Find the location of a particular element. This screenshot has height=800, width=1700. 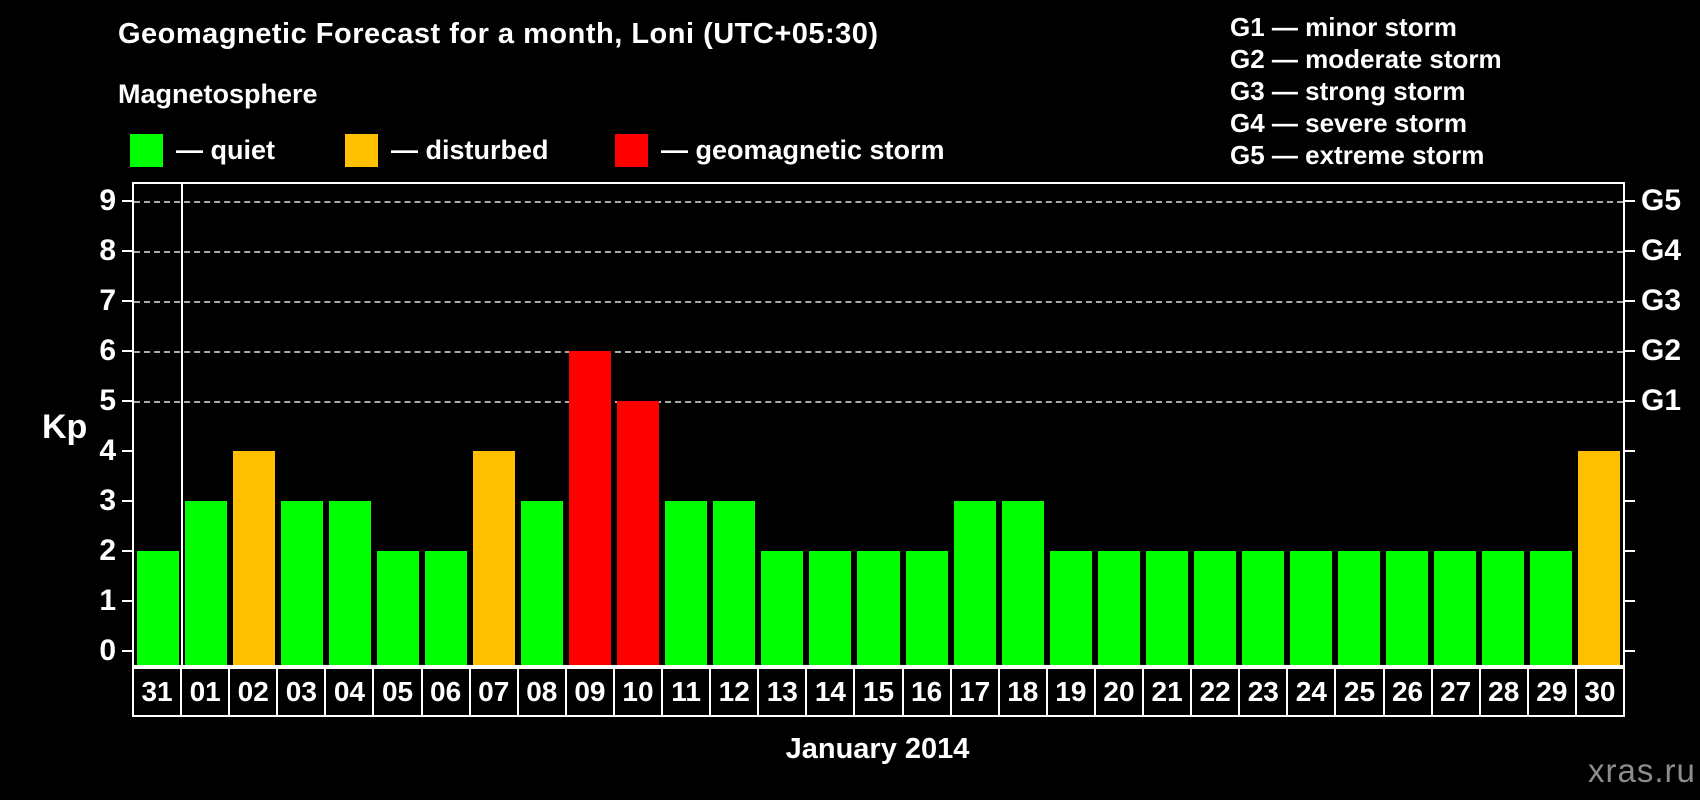

day-cell-11: 11 is located at coordinates (686, 692).